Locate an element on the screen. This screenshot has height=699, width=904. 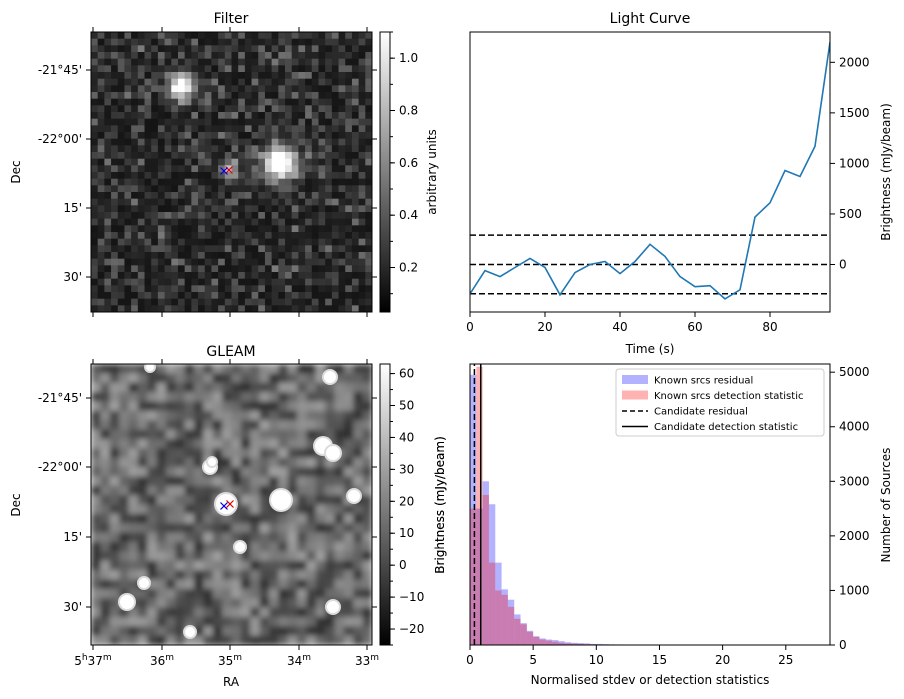
filter-colorbar-label: arbitrary units is located at coordinates (432, 172).